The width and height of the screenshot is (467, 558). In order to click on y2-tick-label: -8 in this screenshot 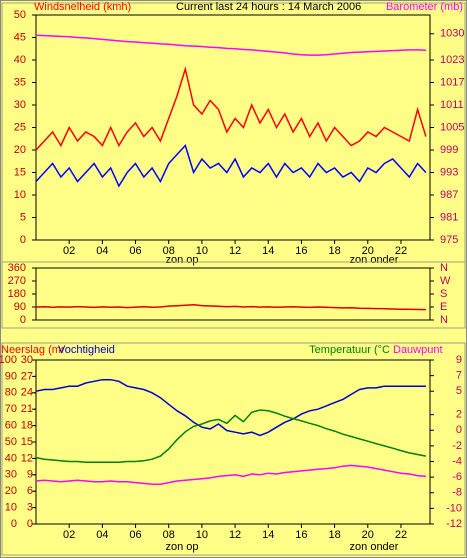, I will do `click(457, 493)`.